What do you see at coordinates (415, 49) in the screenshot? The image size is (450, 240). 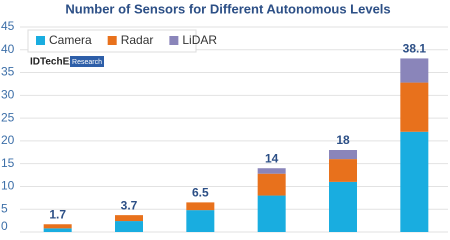 I see `total-label: 38.1` at bounding box center [415, 49].